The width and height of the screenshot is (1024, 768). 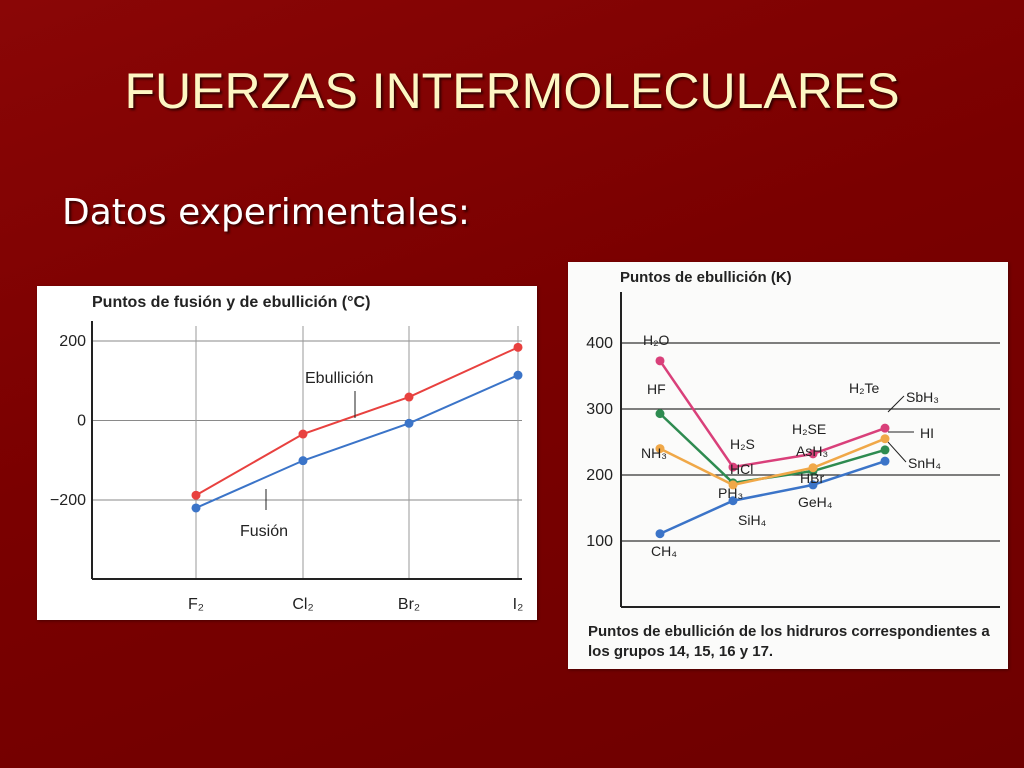 I want to click on point-label: SbH₃, so click(x=922, y=397).